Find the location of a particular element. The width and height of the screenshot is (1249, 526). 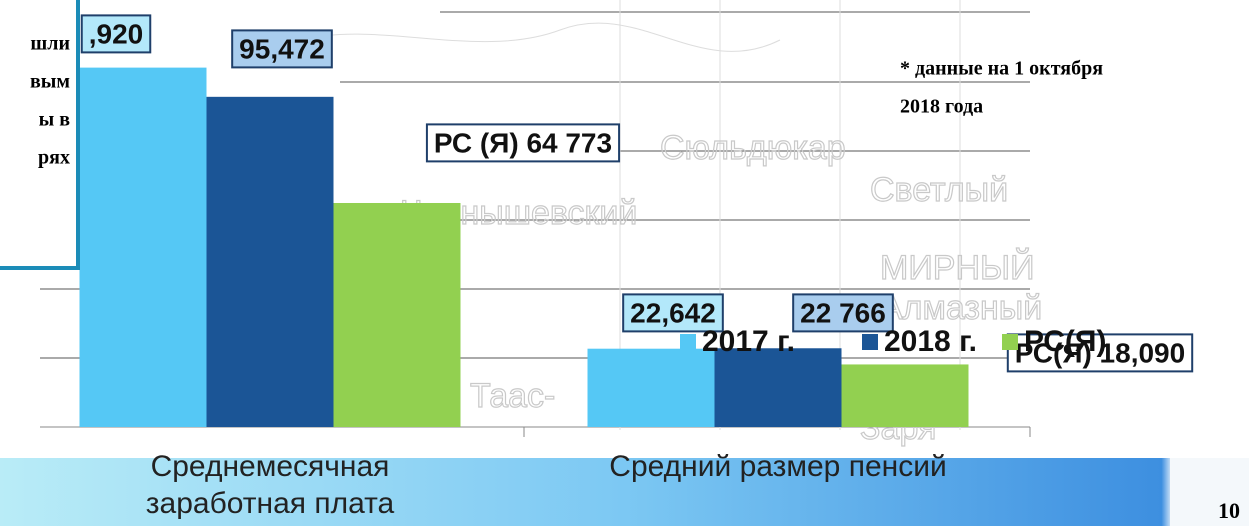

data-label: ,920 is located at coordinates (116, 33).